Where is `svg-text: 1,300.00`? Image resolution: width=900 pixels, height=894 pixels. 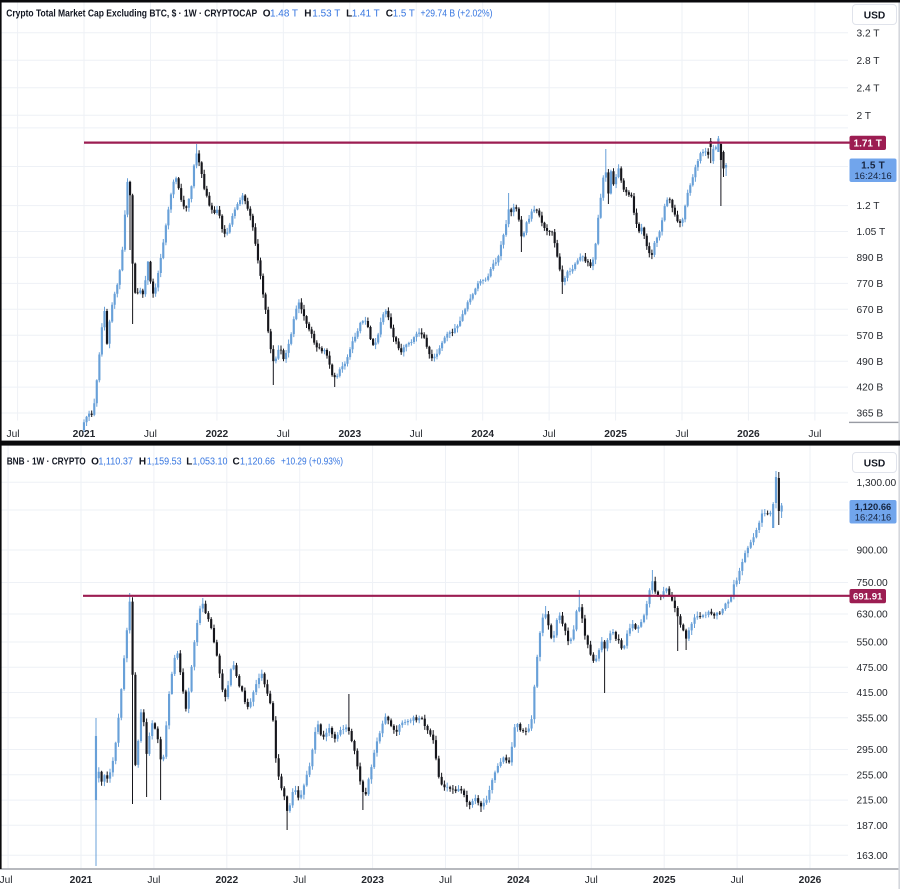 svg-text: 1,300.00 is located at coordinates (877, 483).